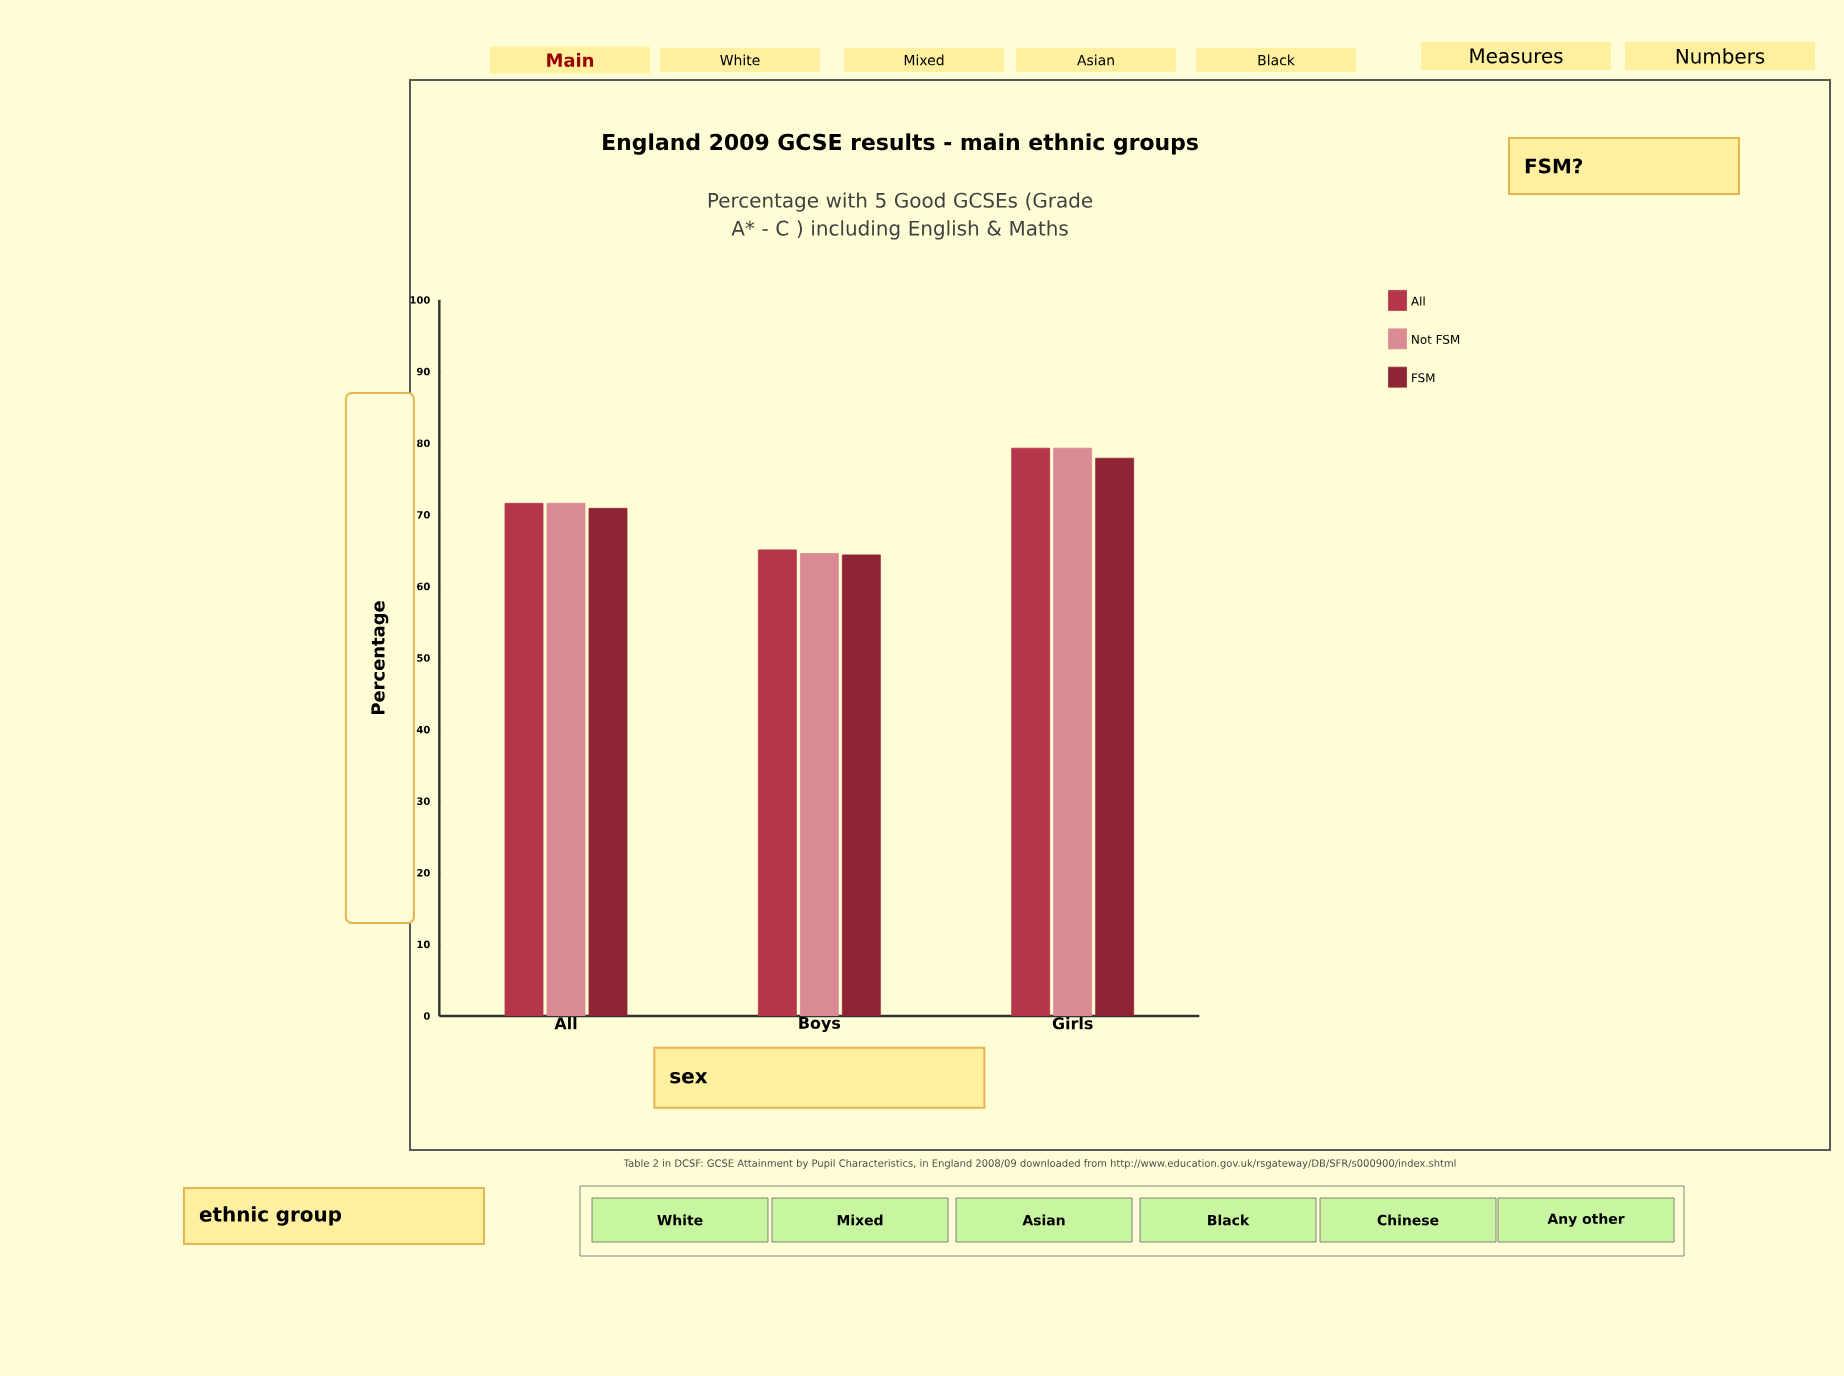  What do you see at coordinates (1720, 56) in the screenshot?
I see `text: Numbers` at bounding box center [1720, 56].